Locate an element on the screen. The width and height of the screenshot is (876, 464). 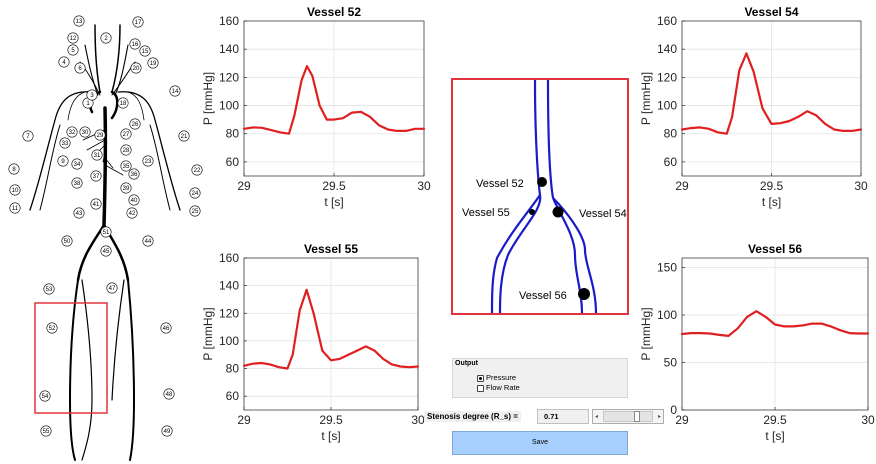
vessel-id-label: 2 is located at coordinates (106, 39).